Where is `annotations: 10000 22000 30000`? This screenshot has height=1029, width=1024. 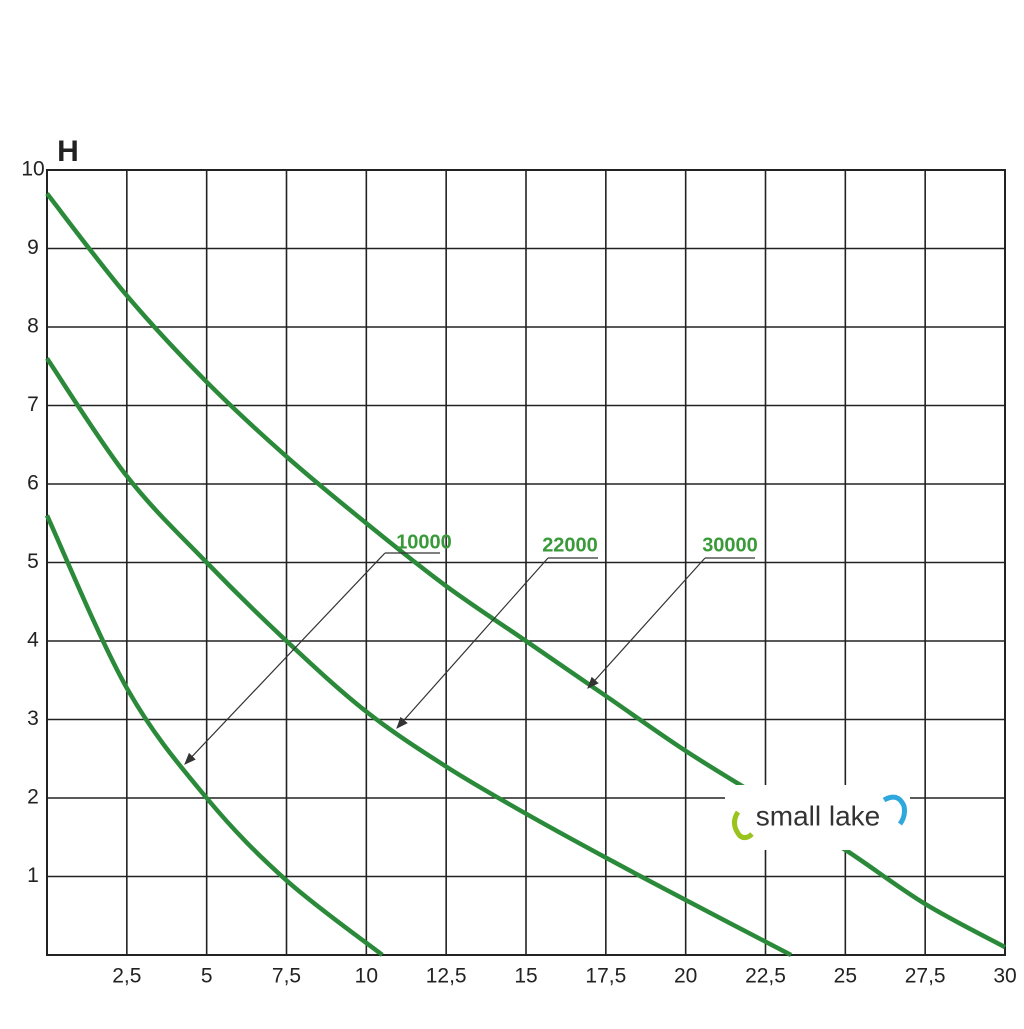 annotations: 10000 22000 30000 is located at coordinates (471, 648).